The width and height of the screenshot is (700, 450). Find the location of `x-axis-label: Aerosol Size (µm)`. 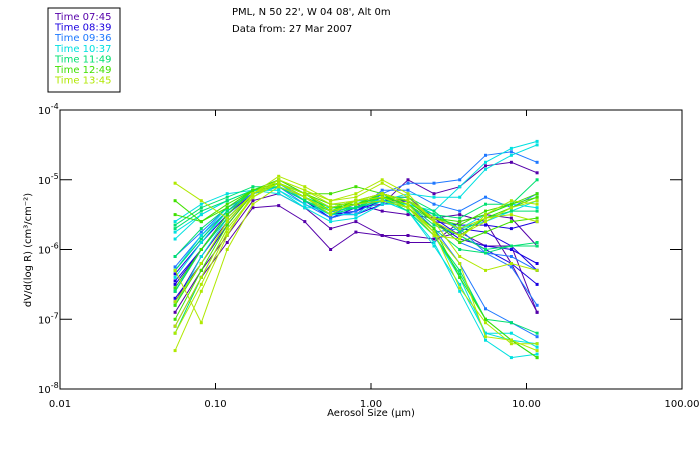

x-axis-label: Aerosol Size (µm) is located at coordinates (371, 413).